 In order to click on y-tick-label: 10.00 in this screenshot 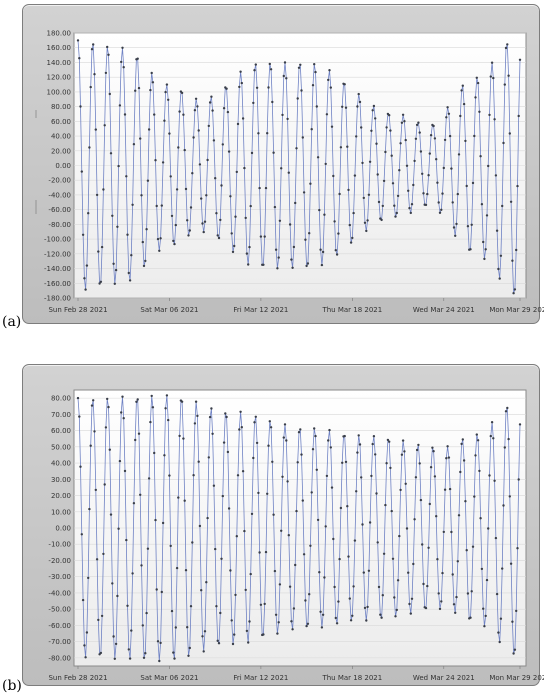, I will do `click(61, 512)`.